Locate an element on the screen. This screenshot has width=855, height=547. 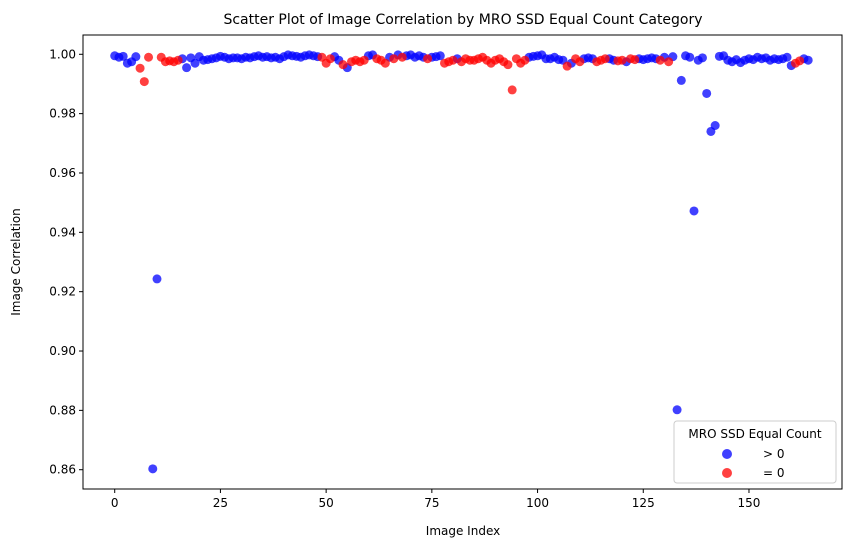
y-tick-label: 0.88 is located at coordinates (62, 410).